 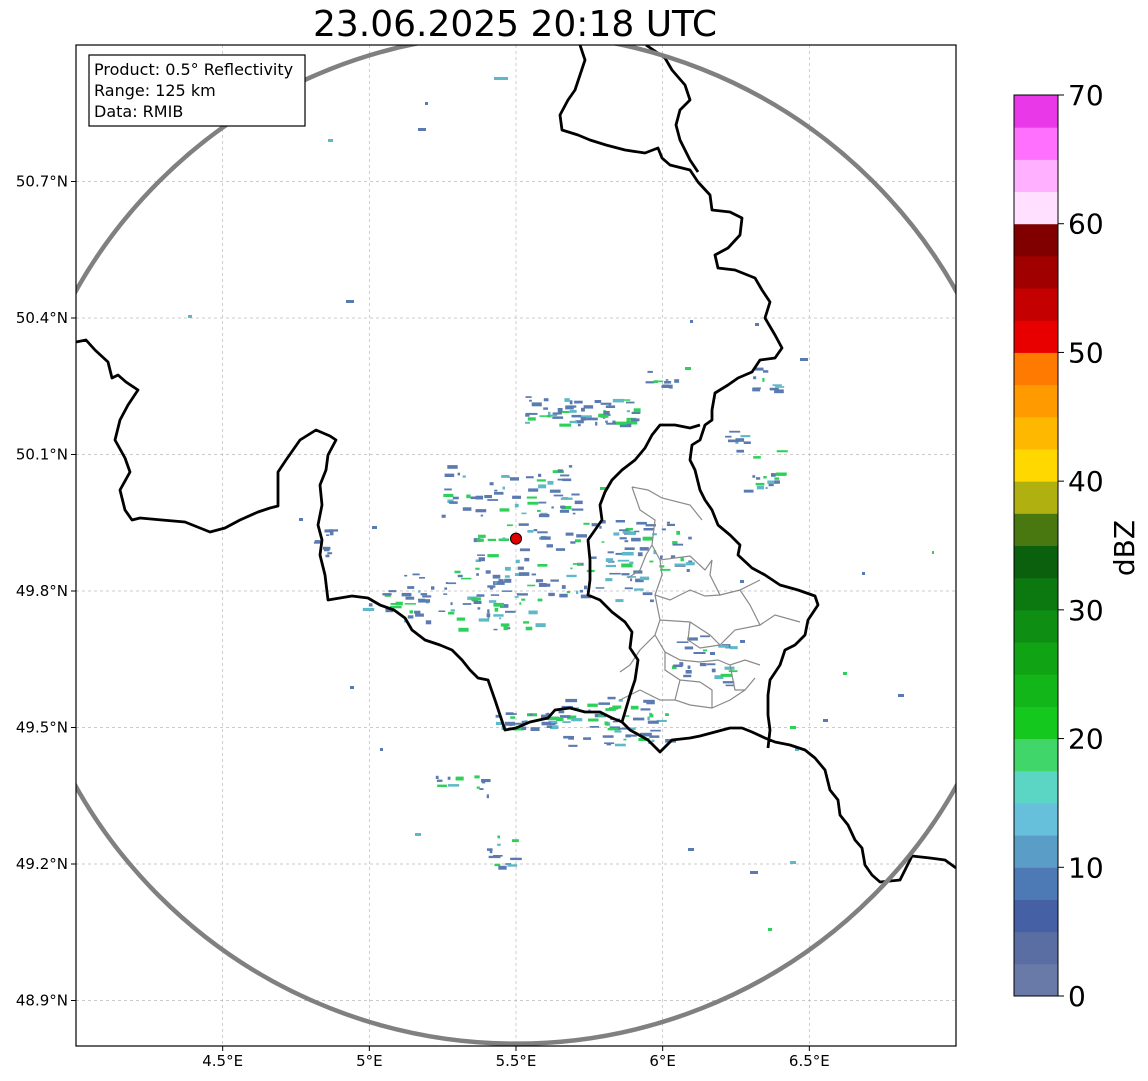 I want to click on x-tick-label: 4.5°E, so click(x=222, y=1061).